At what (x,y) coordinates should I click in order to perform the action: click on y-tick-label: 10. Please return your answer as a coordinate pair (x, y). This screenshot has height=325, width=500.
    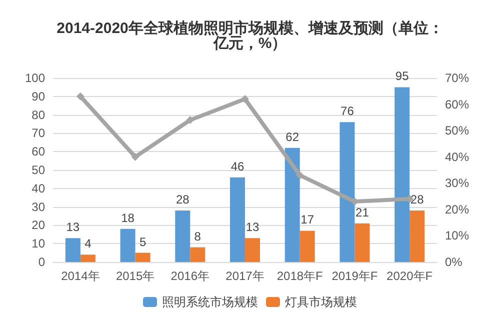
    Looking at the image, I should click on (39, 243).